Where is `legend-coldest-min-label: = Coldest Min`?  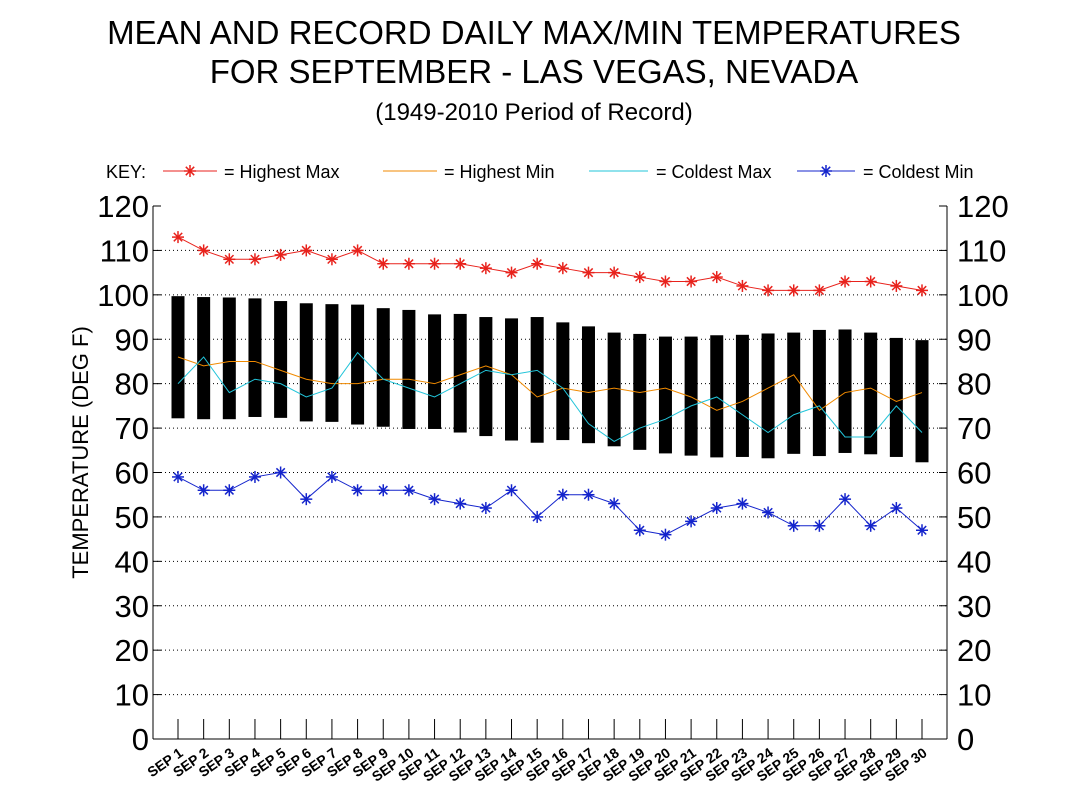
legend-coldest-min-label: = Coldest Min is located at coordinates (918, 172).